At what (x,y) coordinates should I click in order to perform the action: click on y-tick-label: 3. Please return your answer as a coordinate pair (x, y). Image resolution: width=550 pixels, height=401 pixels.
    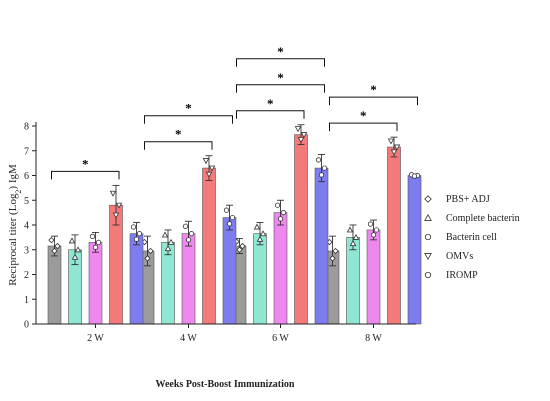
    Looking at the image, I should click on (26, 250).